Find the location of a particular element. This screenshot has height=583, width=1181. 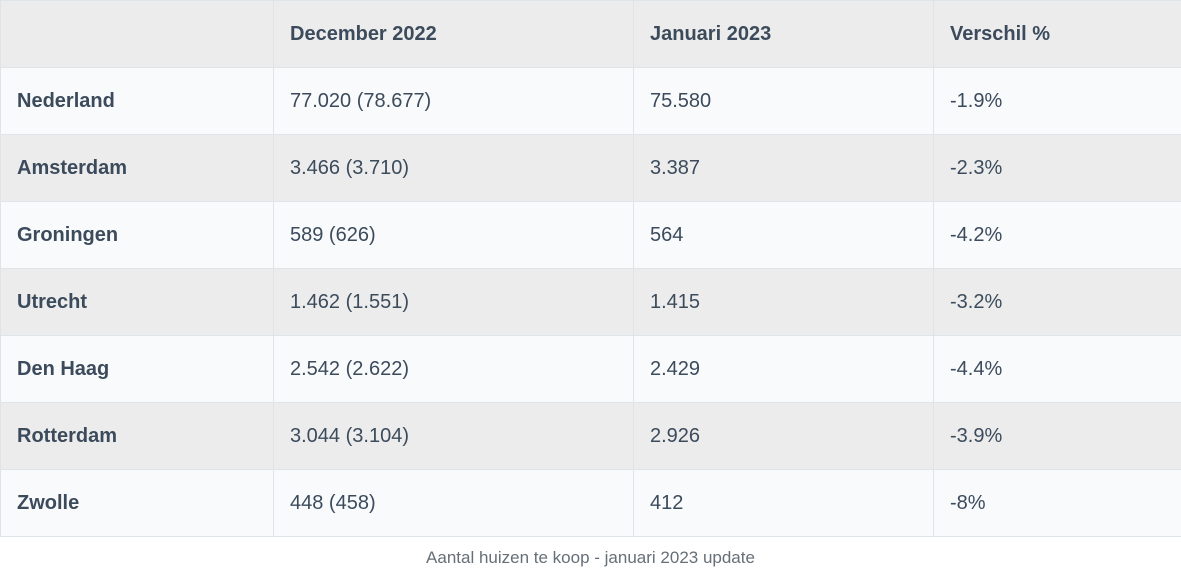

row-label-cell: Den Haag is located at coordinates (137, 369).